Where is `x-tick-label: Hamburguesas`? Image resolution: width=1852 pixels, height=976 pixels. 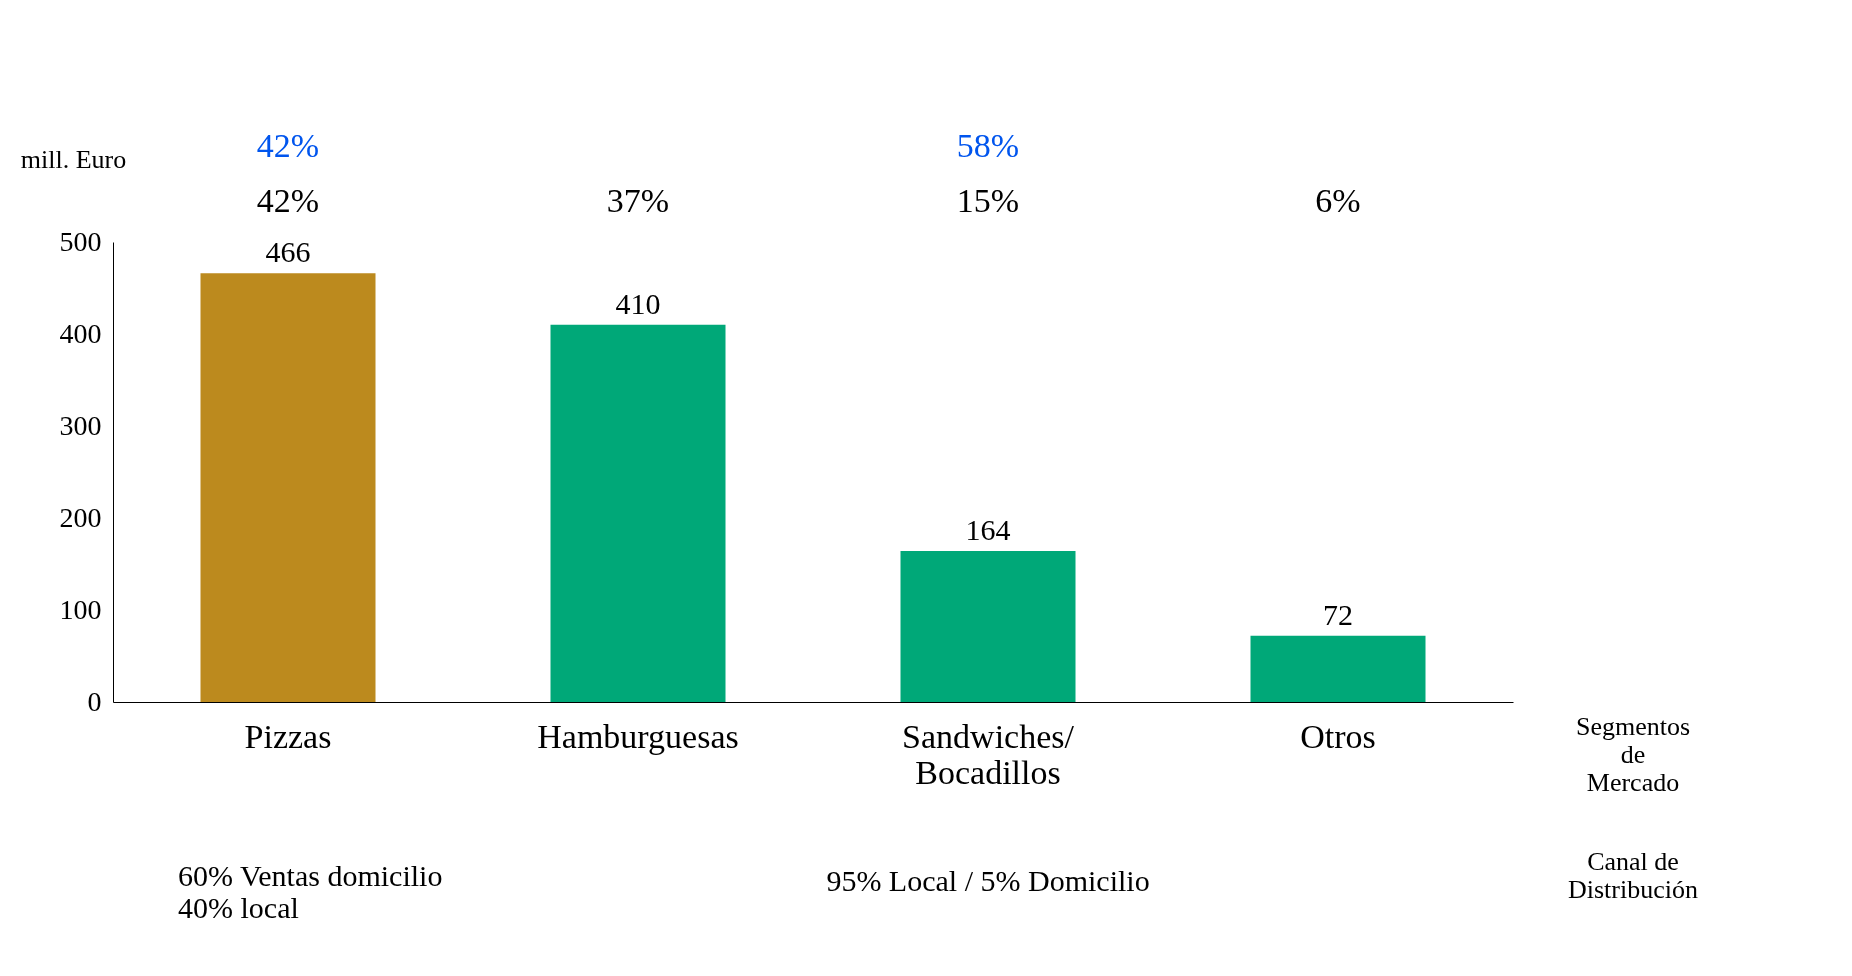 x-tick-label: Hamburguesas is located at coordinates (638, 736).